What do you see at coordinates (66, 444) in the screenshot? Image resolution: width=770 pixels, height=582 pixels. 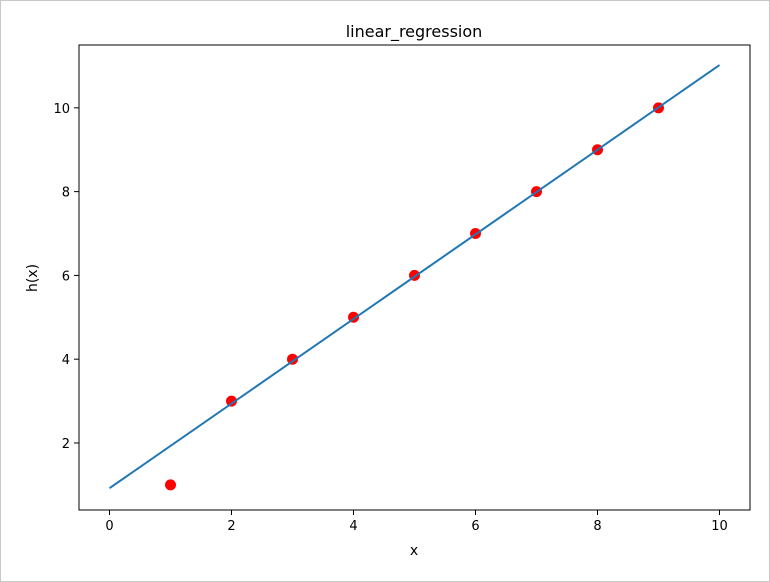 I see `y-tick-label: 2` at bounding box center [66, 444].